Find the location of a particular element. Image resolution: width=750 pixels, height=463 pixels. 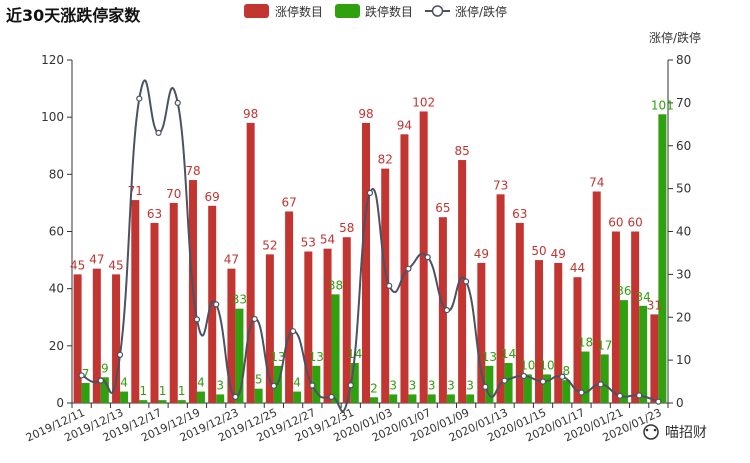

watermark-text: 喵招财 is located at coordinates (686, 433).